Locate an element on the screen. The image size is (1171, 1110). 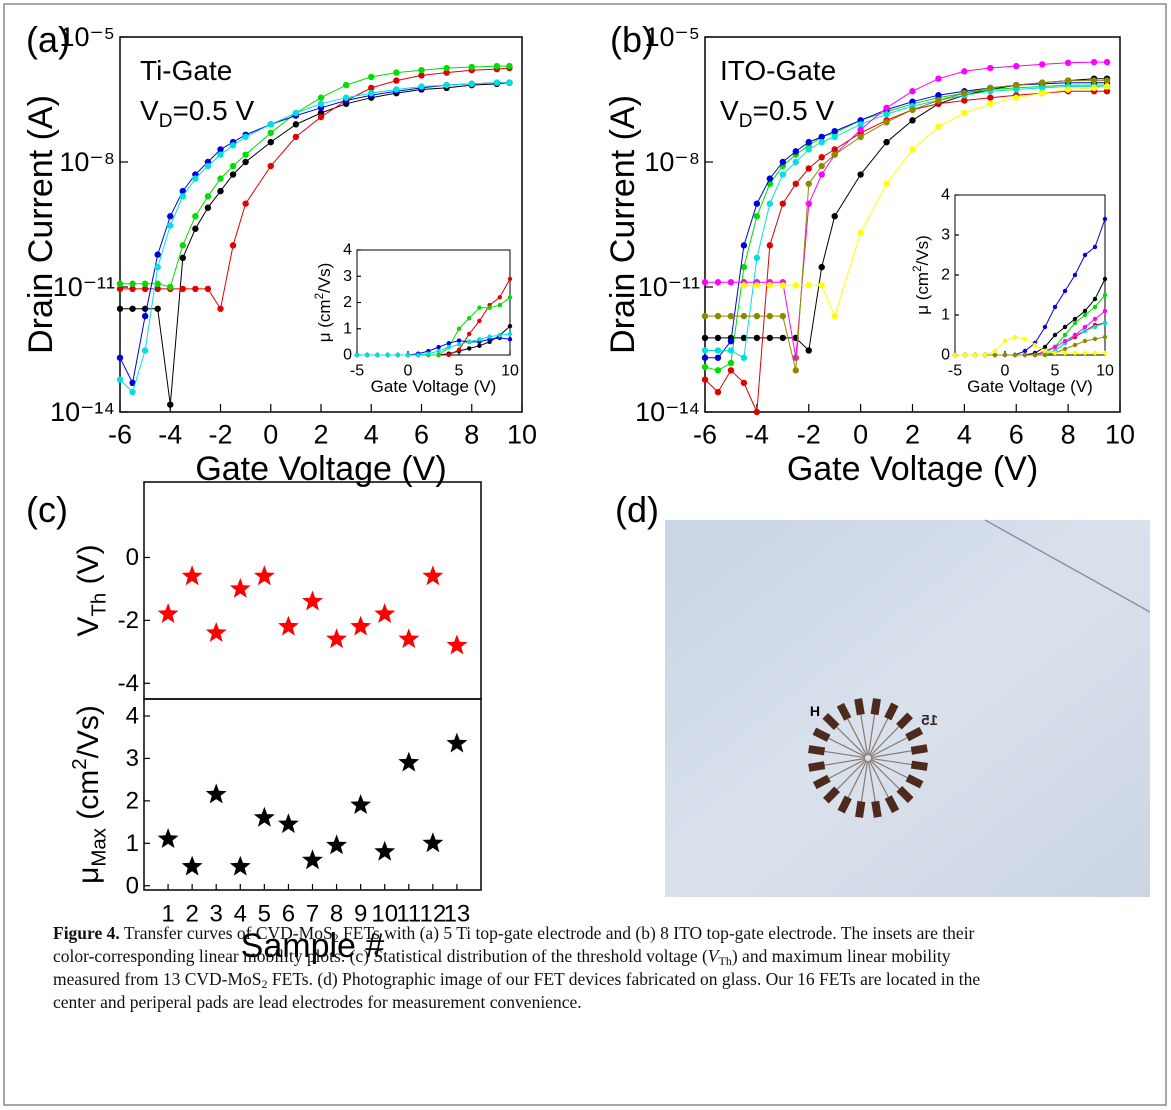
x-tick-label: 9 is located at coordinates (360, 914).